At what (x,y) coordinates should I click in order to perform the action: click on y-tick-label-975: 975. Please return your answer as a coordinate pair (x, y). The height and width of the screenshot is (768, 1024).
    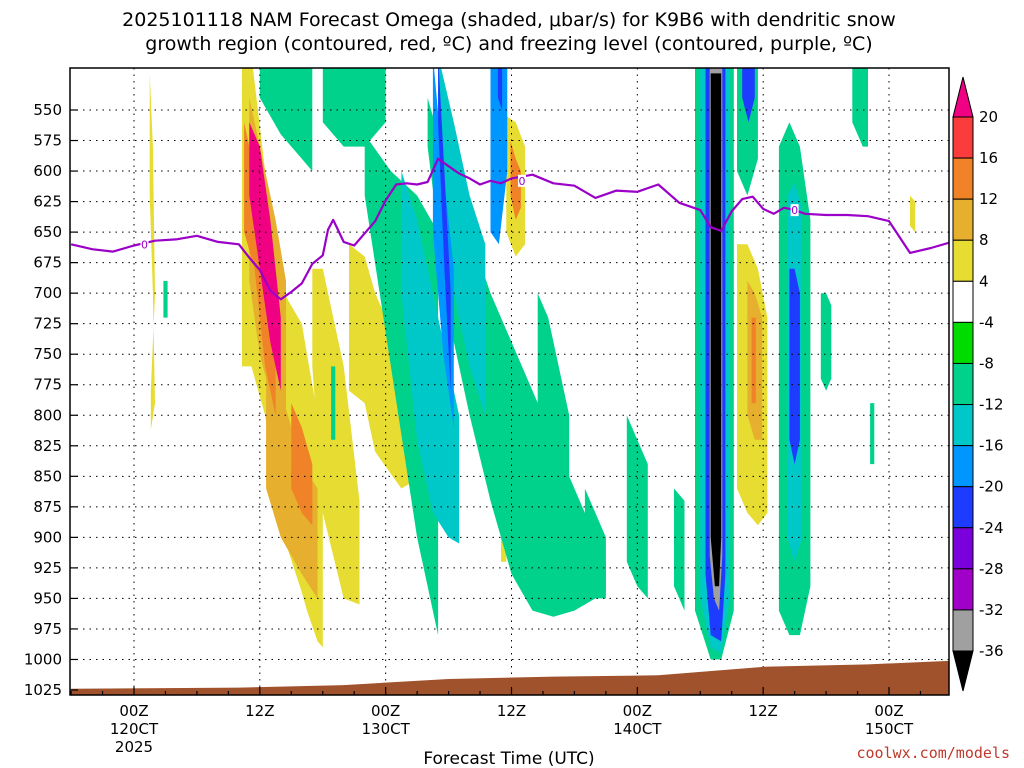
    Looking at the image, I should click on (47, 629).